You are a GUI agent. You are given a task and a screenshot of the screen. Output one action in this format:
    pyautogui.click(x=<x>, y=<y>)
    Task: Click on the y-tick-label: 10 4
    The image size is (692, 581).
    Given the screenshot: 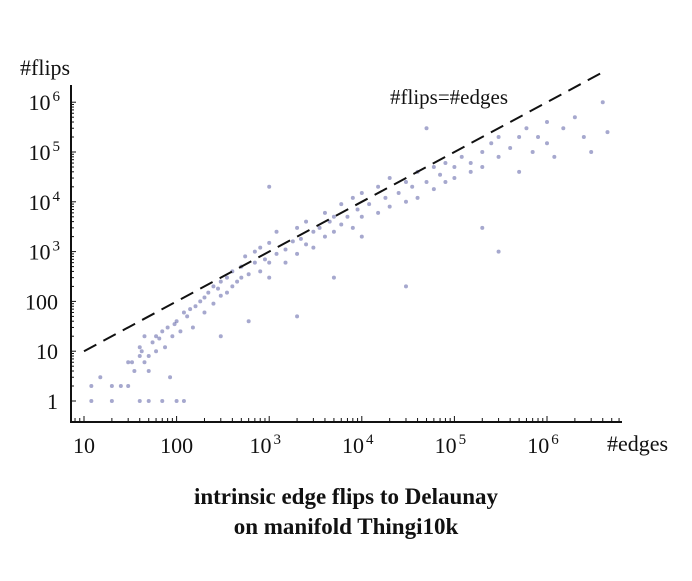 What is the action you would take?
    pyautogui.click(x=45, y=202)
    